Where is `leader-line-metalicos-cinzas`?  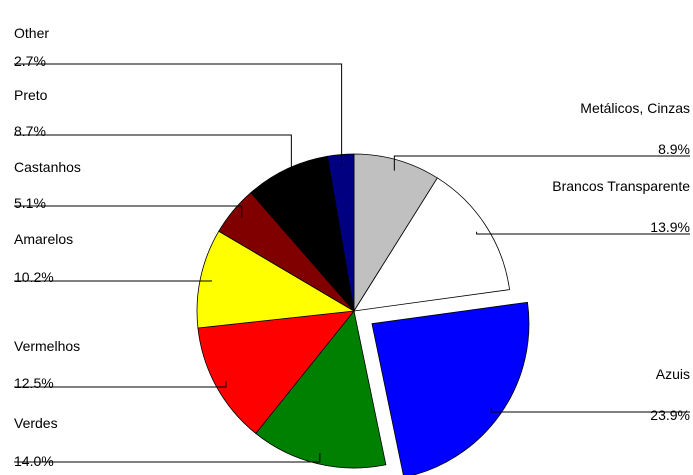
leader-line-metalicos-cinzas is located at coordinates (541, 163).